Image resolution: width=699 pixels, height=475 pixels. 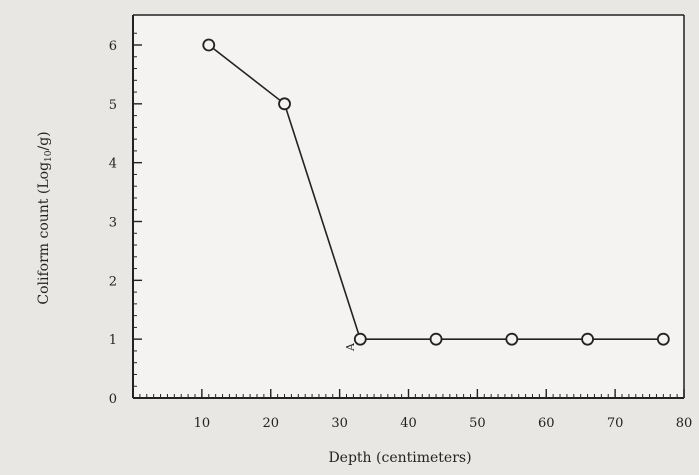 What do you see at coordinates (350, 347) in the screenshot?
I see `annotation-label: A` at bounding box center [350, 347].